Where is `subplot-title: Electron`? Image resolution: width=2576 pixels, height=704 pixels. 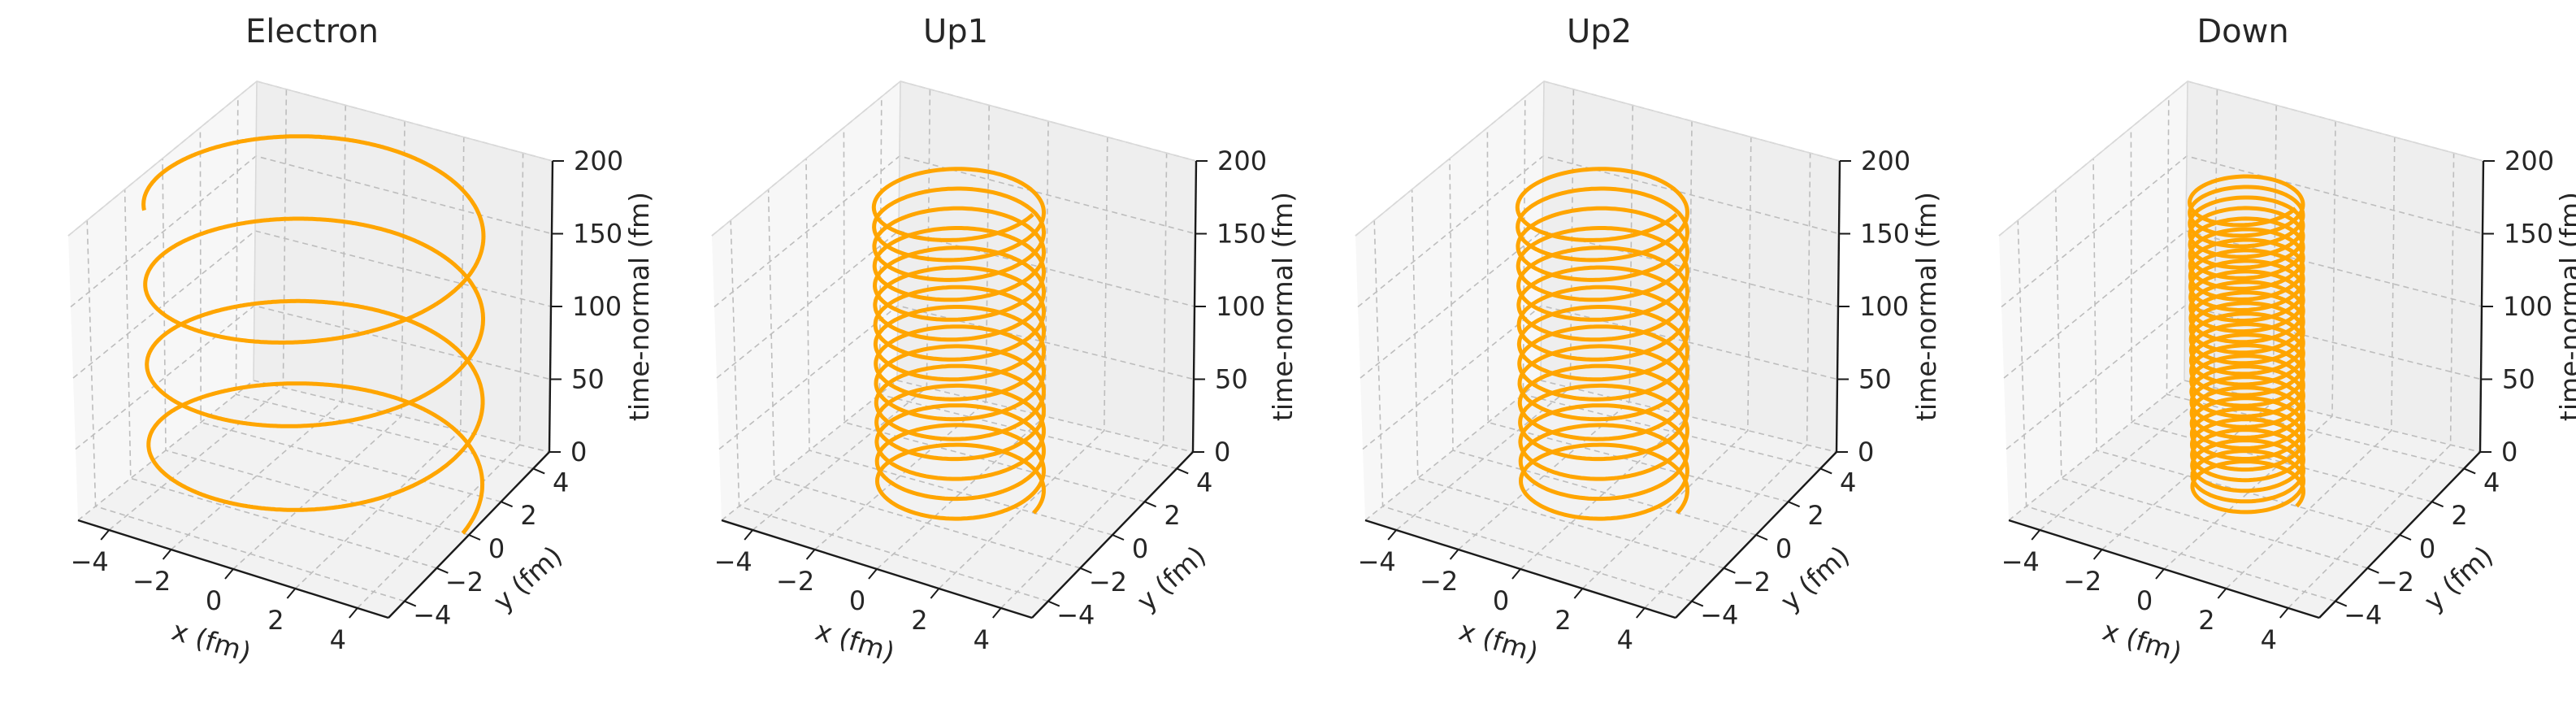
subplot-title: Electron is located at coordinates (312, 31).